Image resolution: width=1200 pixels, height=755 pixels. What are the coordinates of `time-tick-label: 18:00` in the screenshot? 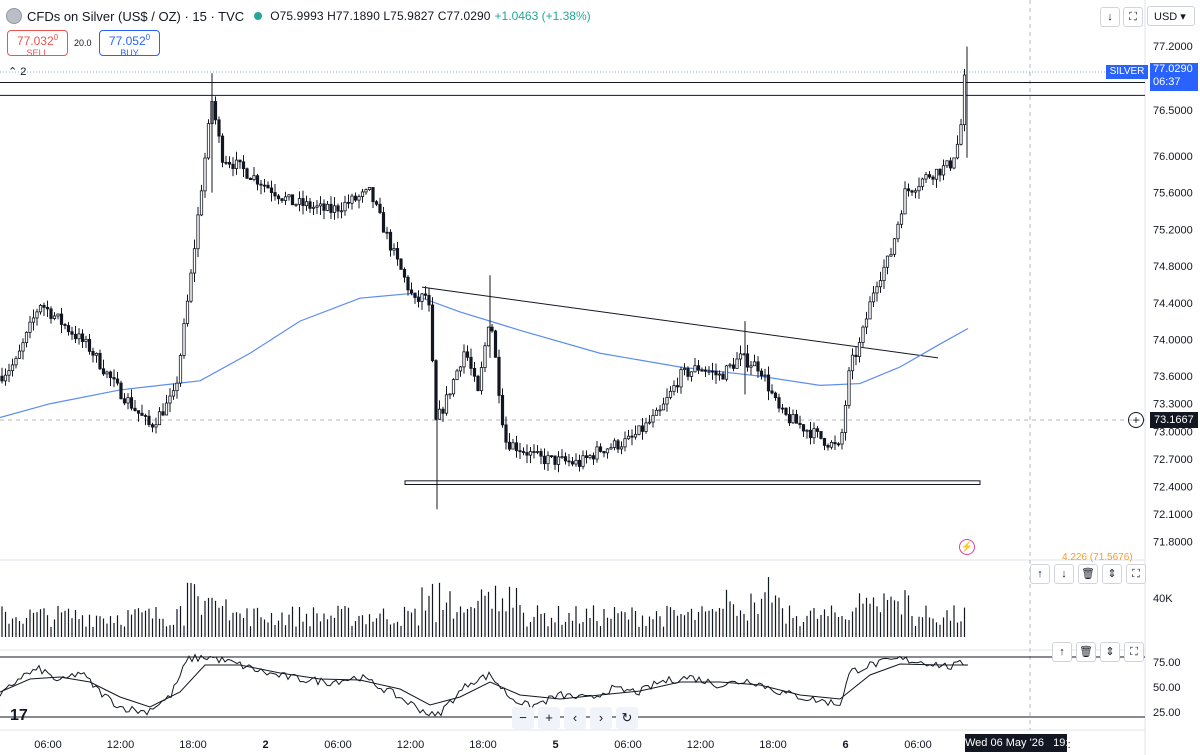 It's located at (483, 745).